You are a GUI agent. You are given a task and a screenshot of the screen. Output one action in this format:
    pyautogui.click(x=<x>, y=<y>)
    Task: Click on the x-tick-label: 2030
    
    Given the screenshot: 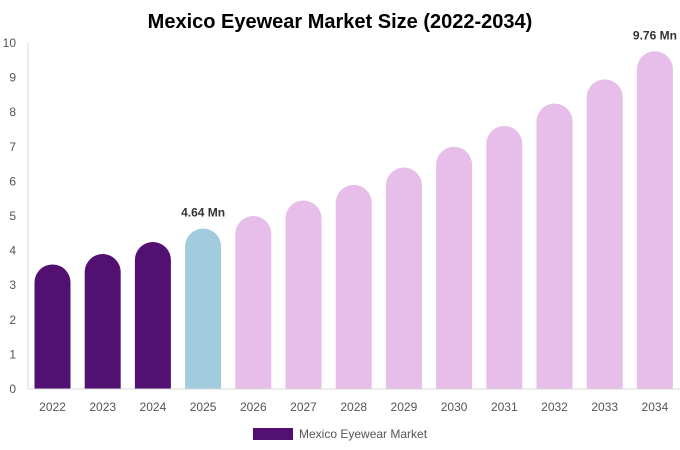 What is the action you would take?
    pyautogui.click(x=454, y=407)
    